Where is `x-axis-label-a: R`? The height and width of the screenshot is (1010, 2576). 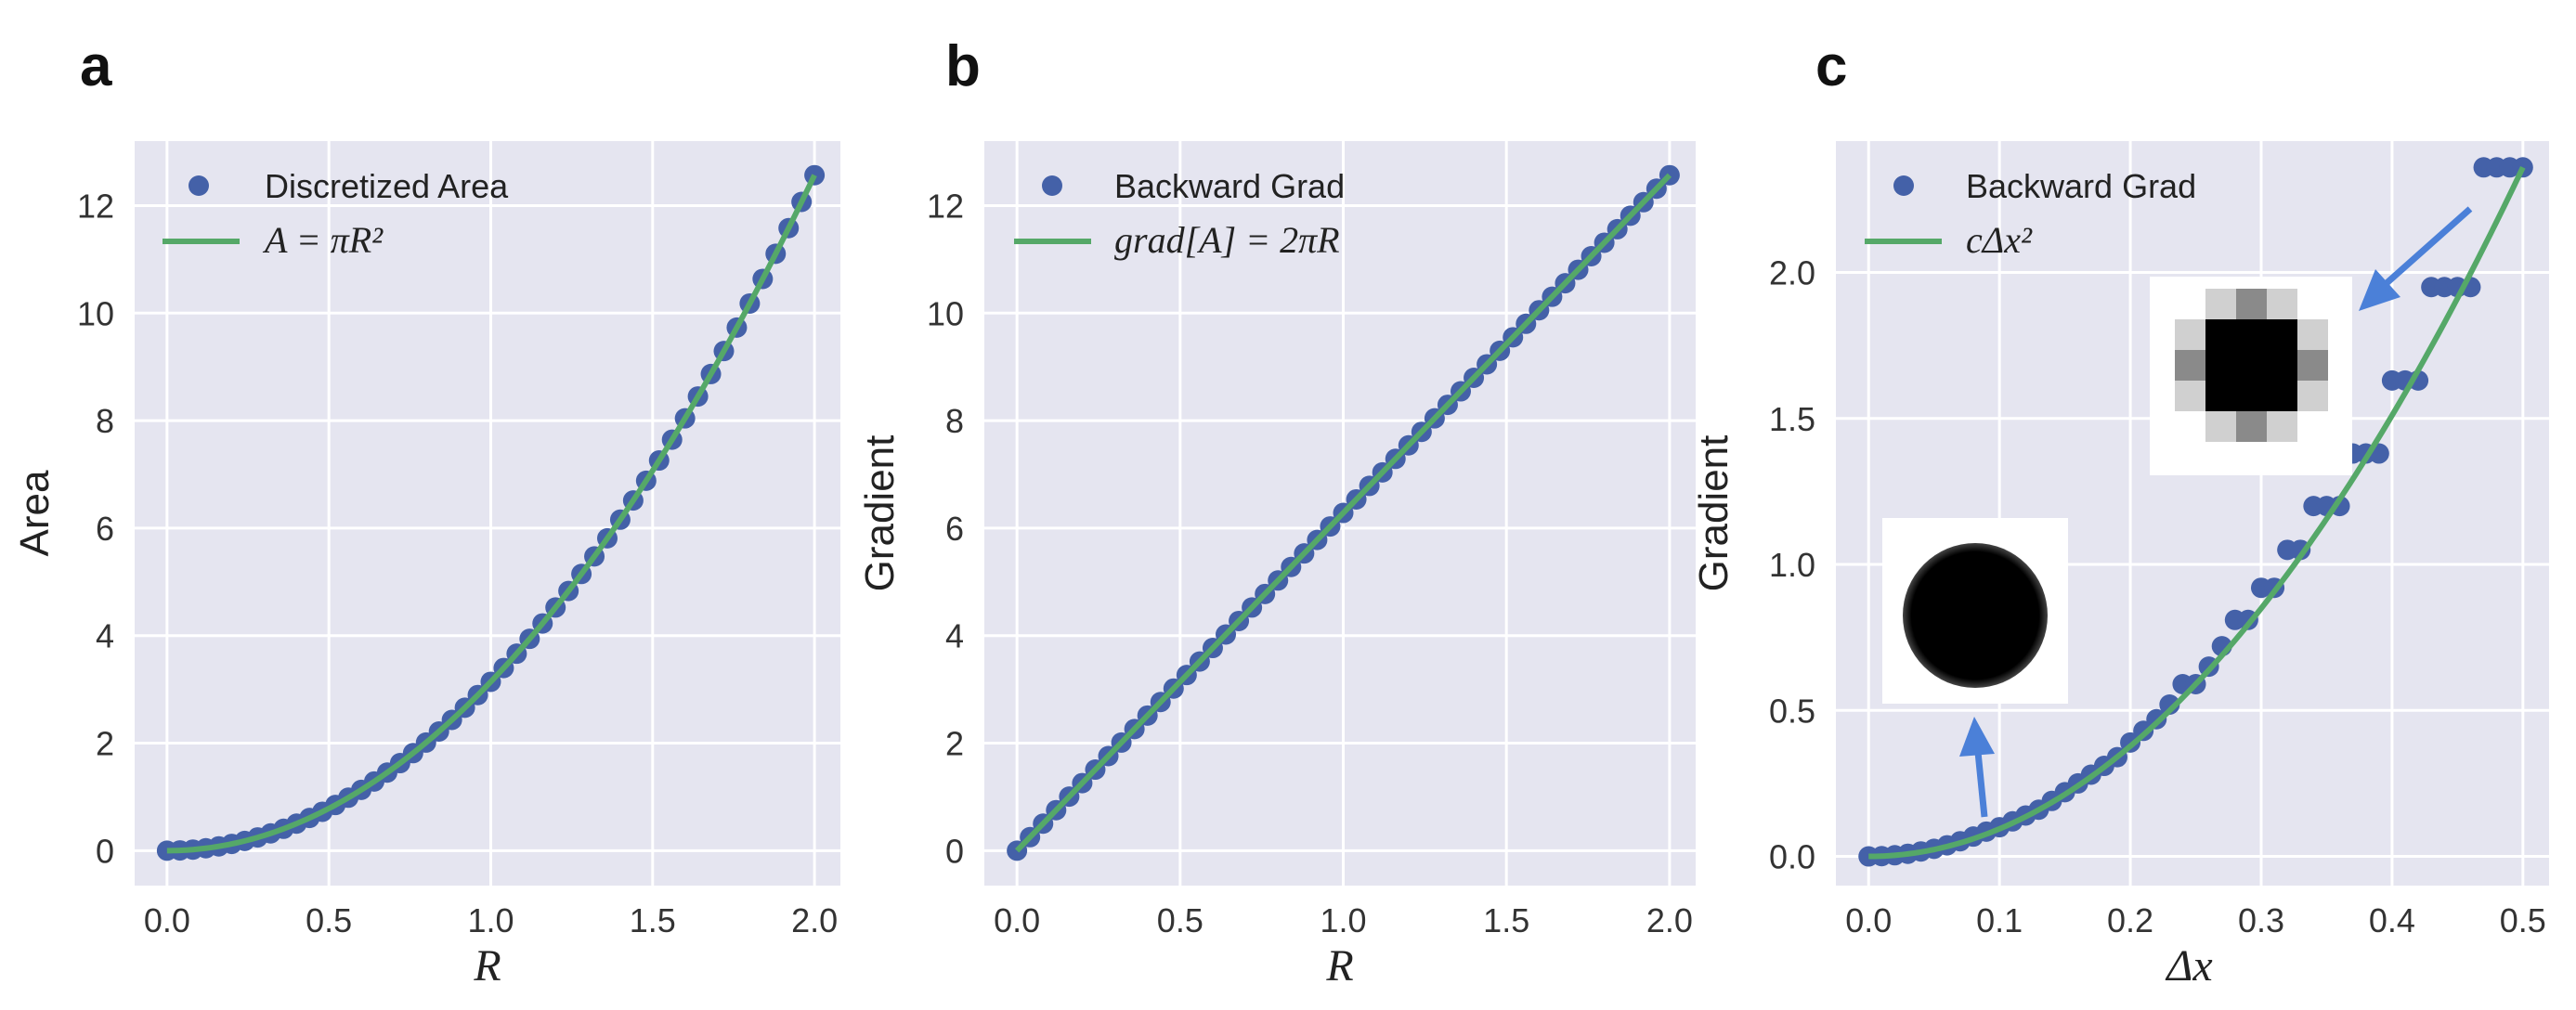
x-axis-label-a: R is located at coordinates (487, 966).